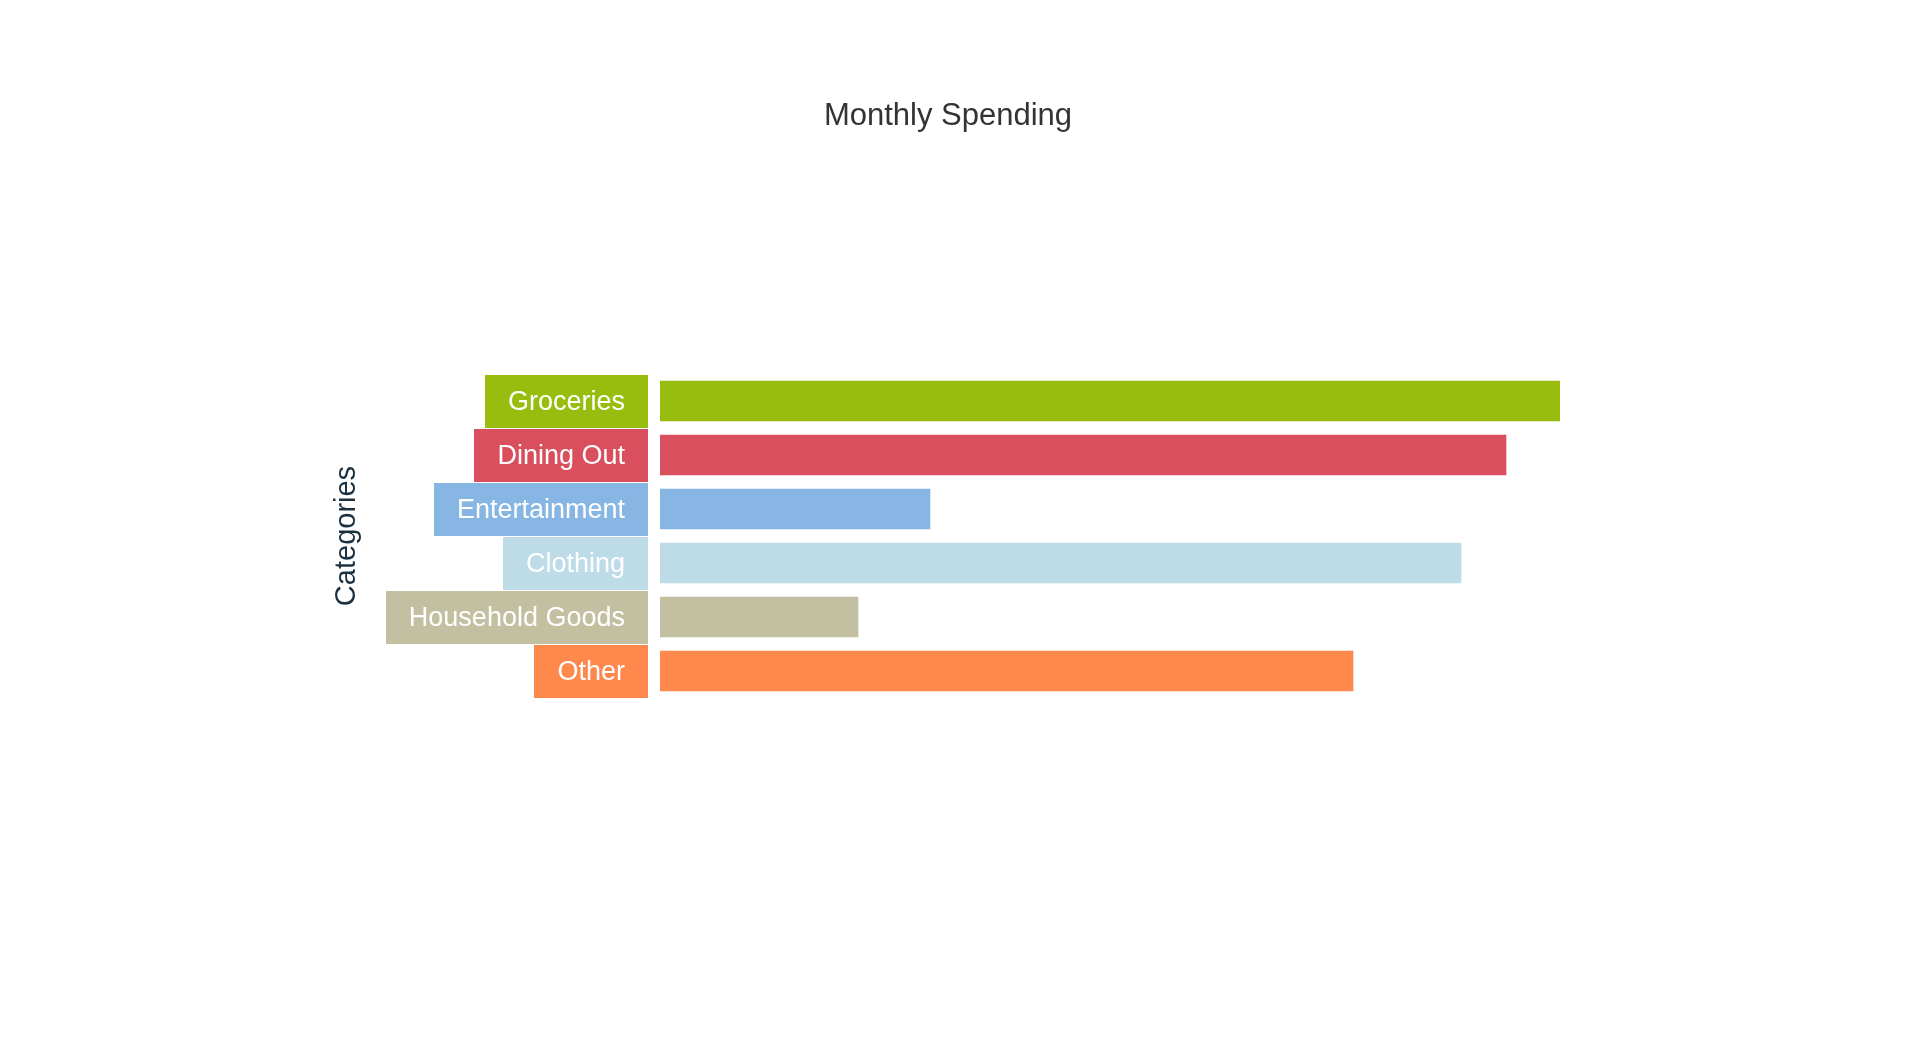  What do you see at coordinates (516, 617) in the screenshot?
I see `y-tick-label: Household Goods` at bounding box center [516, 617].